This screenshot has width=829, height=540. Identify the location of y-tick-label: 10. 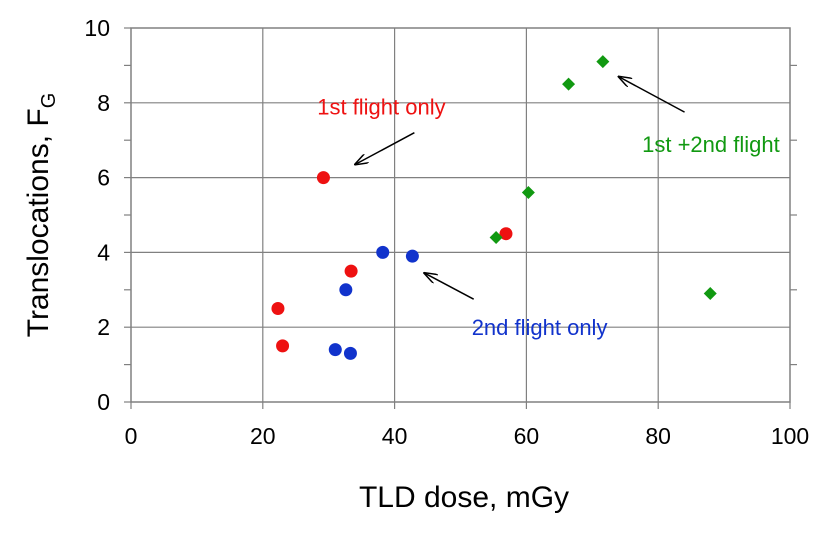
(97, 28).